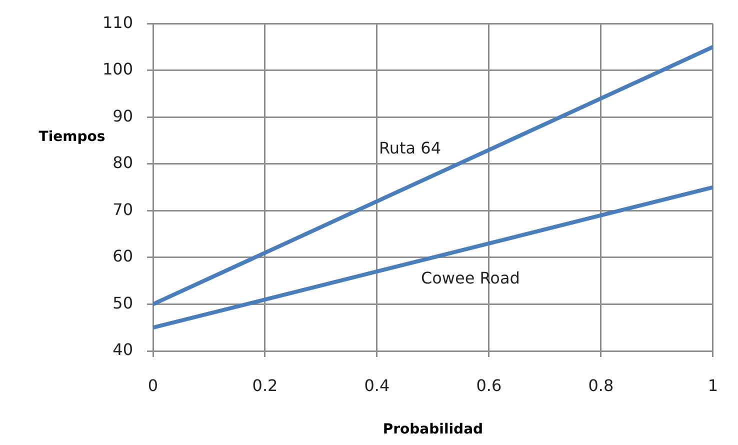 This screenshot has width=738, height=445. What do you see at coordinates (153, 385) in the screenshot?
I see `x-tick-label: 0` at bounding box center [153, 385].